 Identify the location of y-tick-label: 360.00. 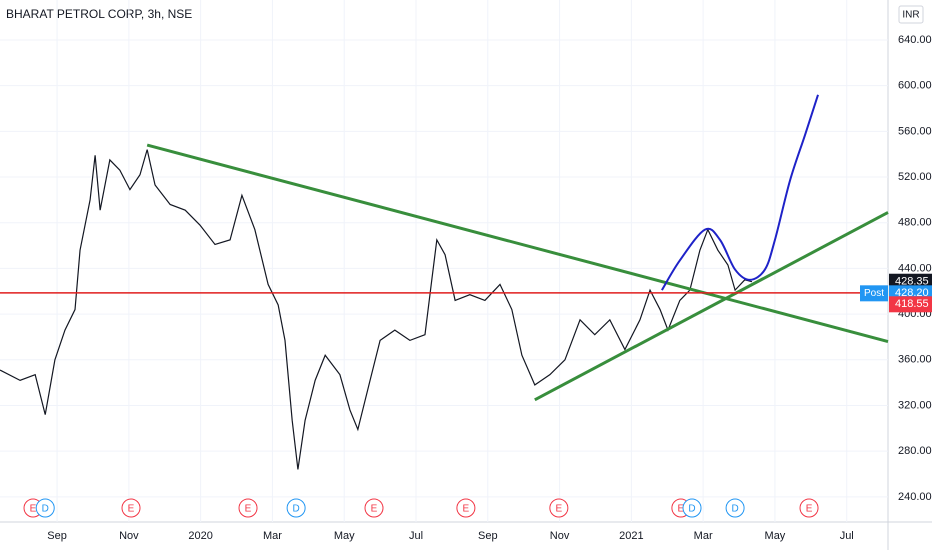
(915, 360).